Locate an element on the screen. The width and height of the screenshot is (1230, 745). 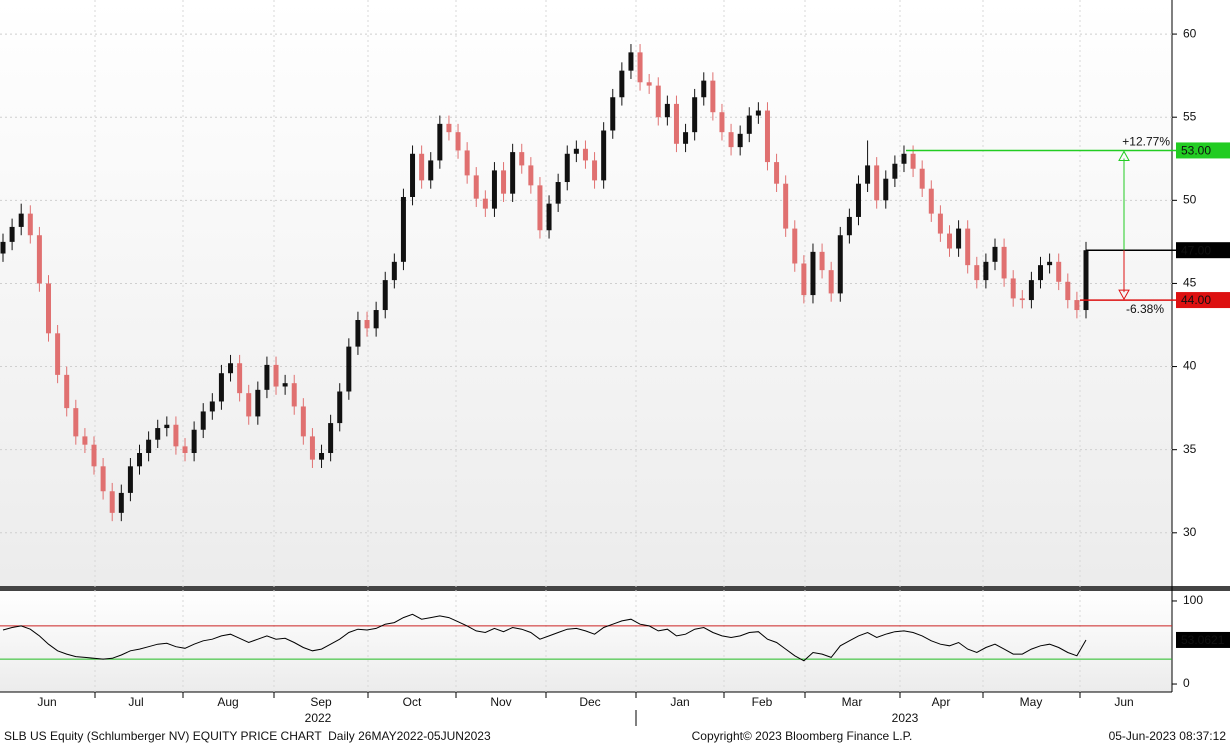
x-tick-label: May is located at coordinates (1031, 702).